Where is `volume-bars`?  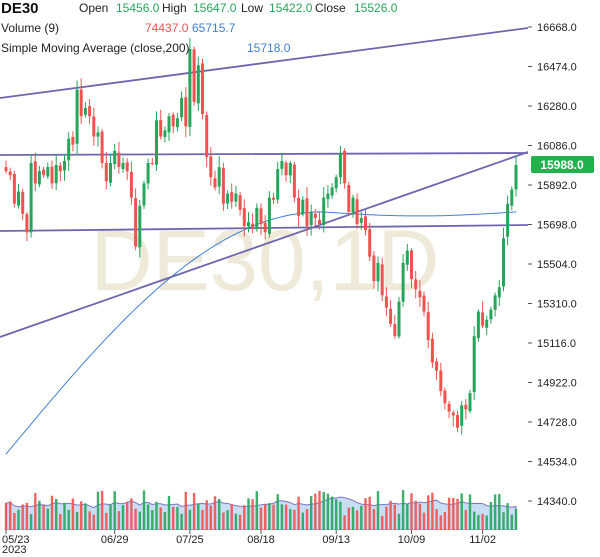
volume-bars is located at coordinates (261, 510).